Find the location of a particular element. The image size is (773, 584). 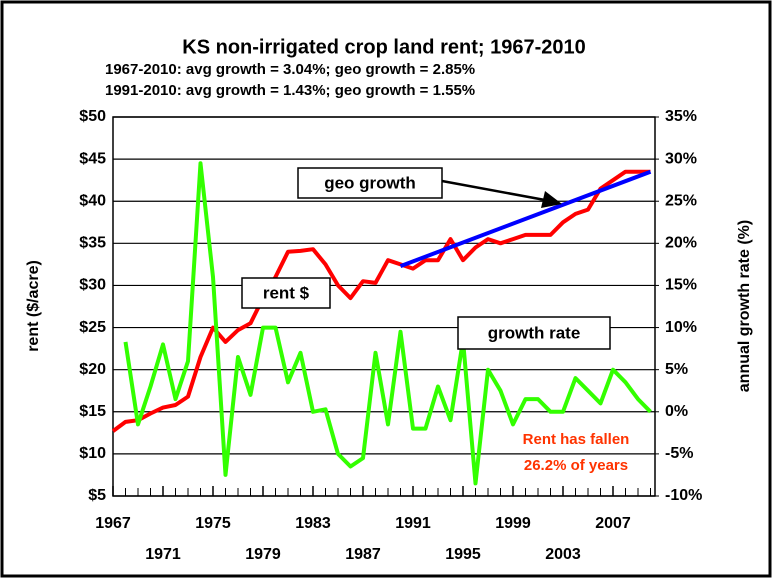

y2-axis-label: annual growth rate (%) is located at coordinates (744, 306).